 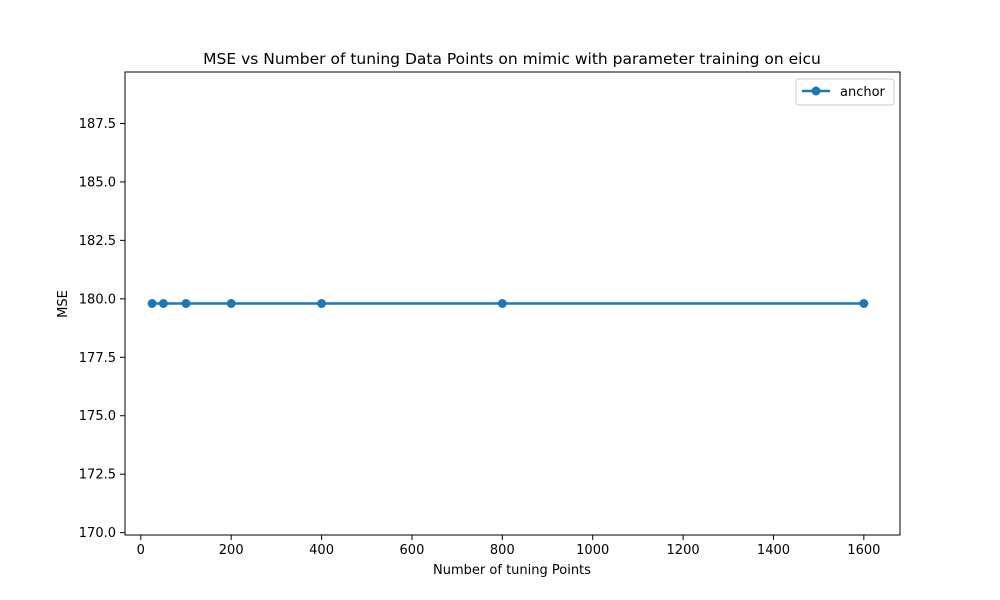 What do you see at coordinates (97, 299) in the screenshot?
I see `y-tick-label: 180.0` at bounding box center [97, 299].